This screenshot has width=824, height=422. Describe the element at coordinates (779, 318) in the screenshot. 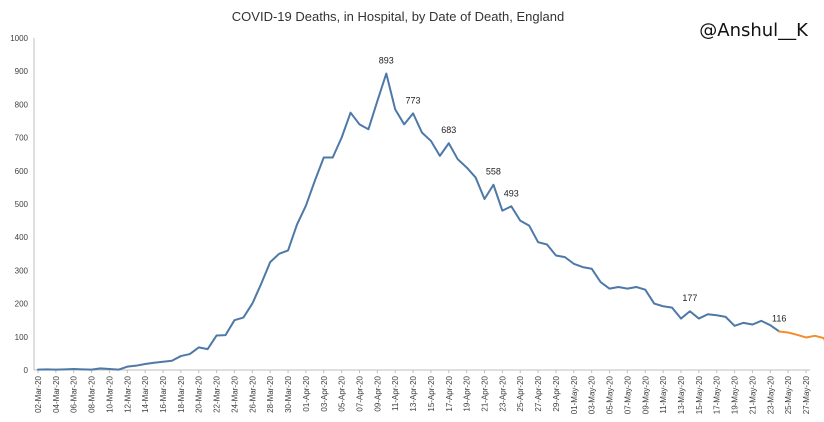

I see `data-label: 116` at that location.